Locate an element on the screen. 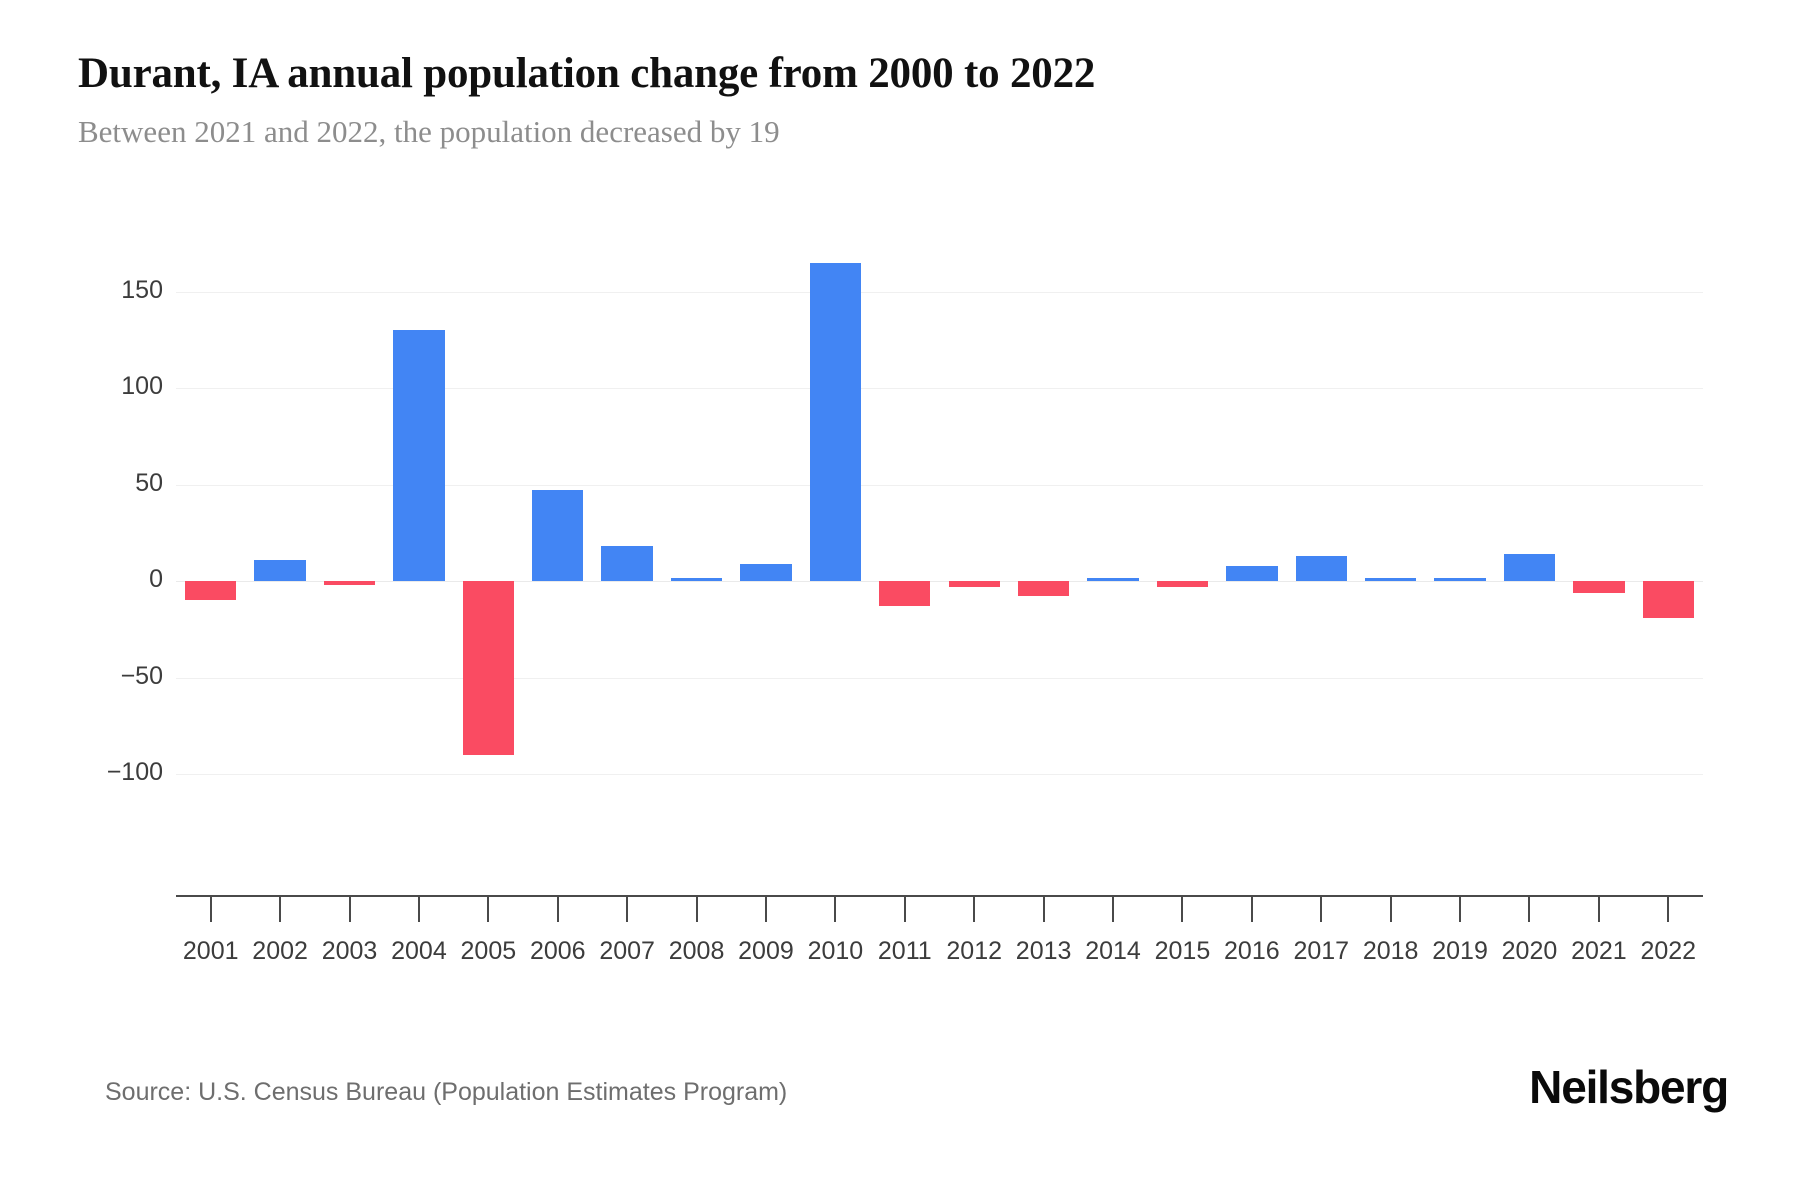 The image size is (1800, 1200). bar-2014 is located at coordinates (1113, 579).